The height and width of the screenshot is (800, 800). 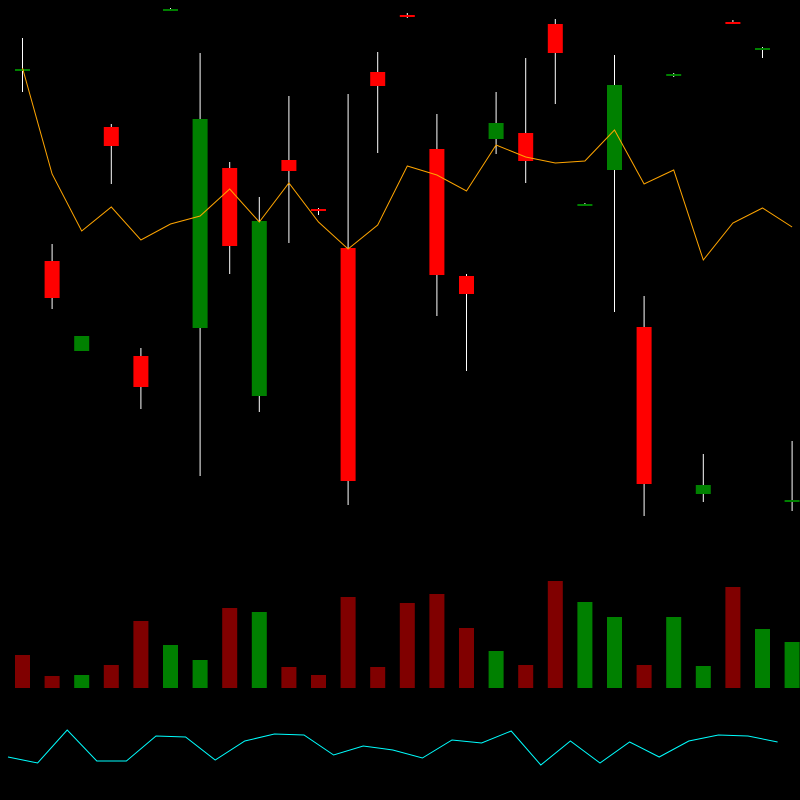 I want to click on volume-panel, so click(x=407, y=634).